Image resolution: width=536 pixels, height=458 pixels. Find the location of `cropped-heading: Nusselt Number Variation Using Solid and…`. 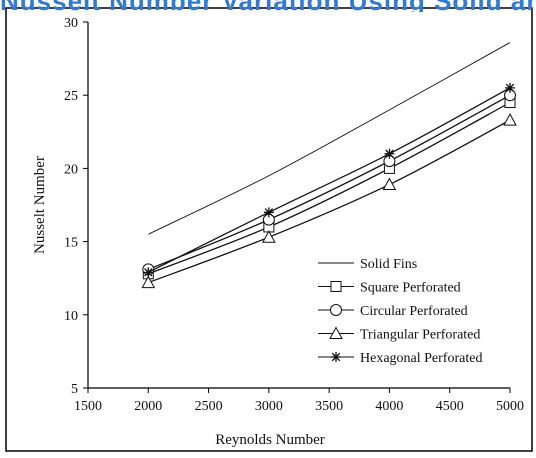

cropped-heading: Nusselt Number Variation Using Solid and… is located at coordinates (268, 6).